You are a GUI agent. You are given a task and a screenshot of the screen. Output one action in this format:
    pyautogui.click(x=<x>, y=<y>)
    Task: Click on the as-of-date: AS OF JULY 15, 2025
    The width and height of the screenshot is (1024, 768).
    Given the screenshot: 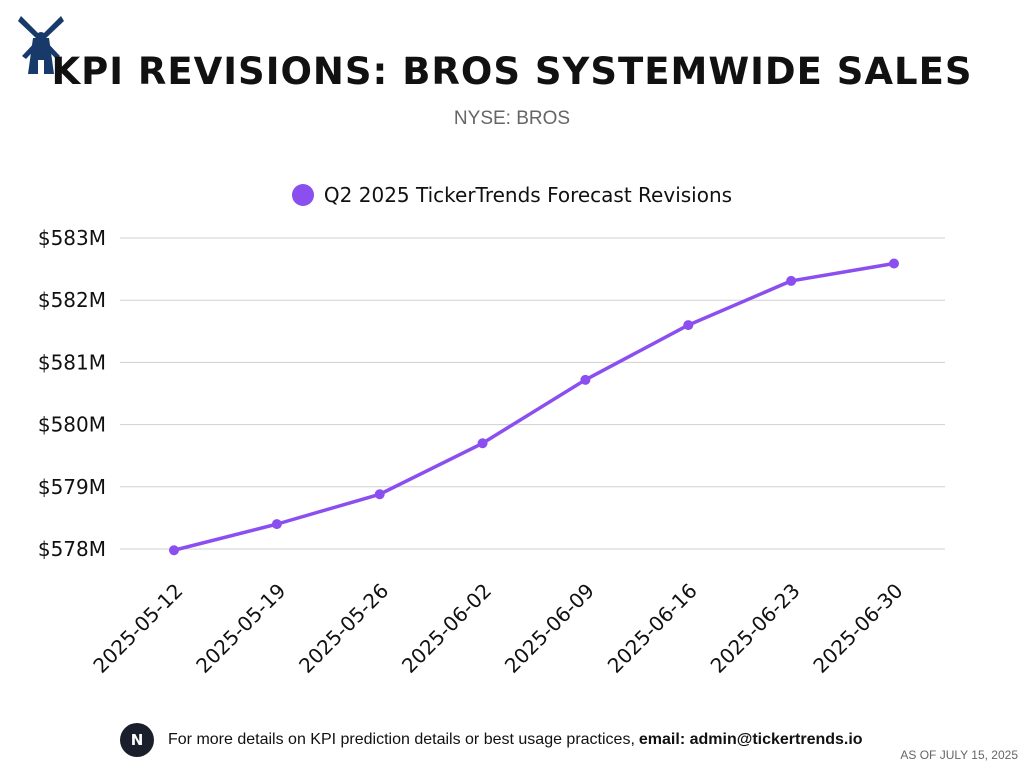 What is the action you would take?
    pyautogui.click(x=959, y=755)
    